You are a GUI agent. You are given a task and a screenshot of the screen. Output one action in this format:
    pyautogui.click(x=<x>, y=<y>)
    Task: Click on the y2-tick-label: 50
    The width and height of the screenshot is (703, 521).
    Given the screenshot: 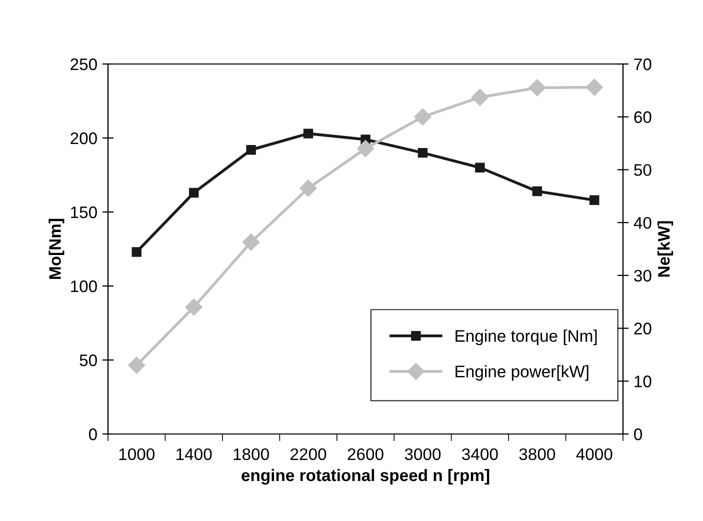 What is the action you would take?
    pyautogui.click(x=643, y=170)
    